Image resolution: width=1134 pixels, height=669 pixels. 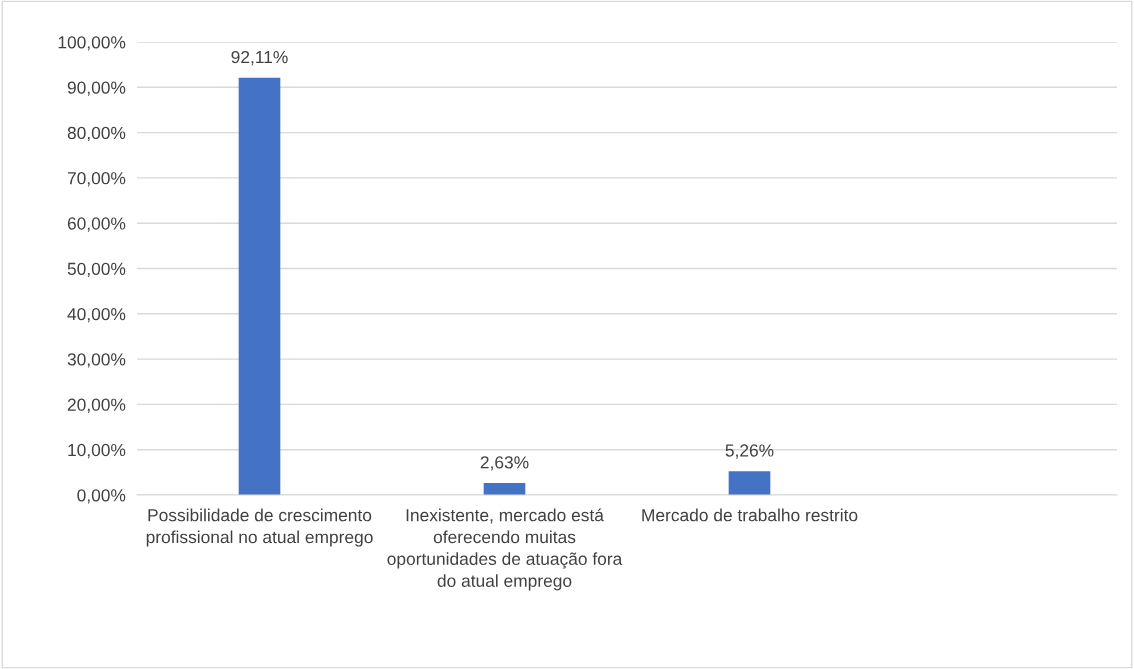 I want to click on y-tick-label: 40,00%, so click(x=96, y=315).